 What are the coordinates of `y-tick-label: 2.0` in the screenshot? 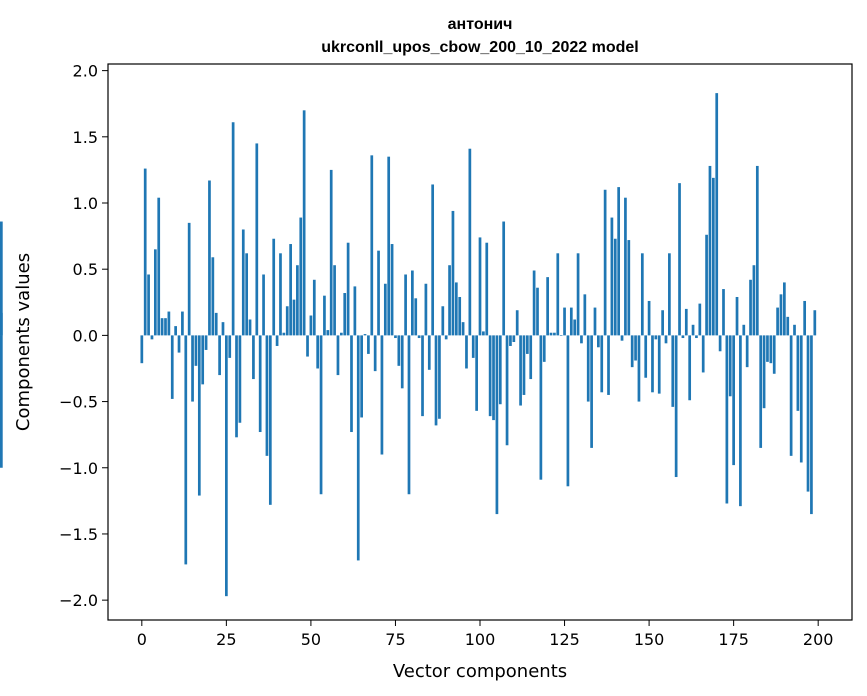 It's located at (85, 71).